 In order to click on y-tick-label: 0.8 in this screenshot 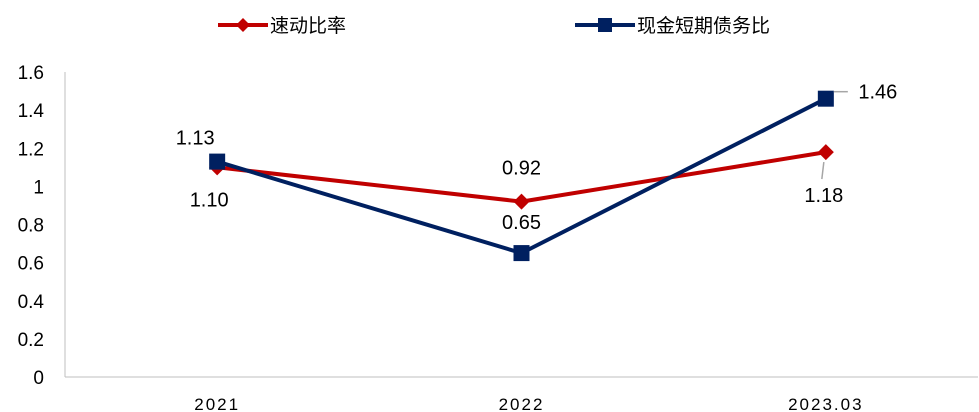, I will do `click(31, 226)`.